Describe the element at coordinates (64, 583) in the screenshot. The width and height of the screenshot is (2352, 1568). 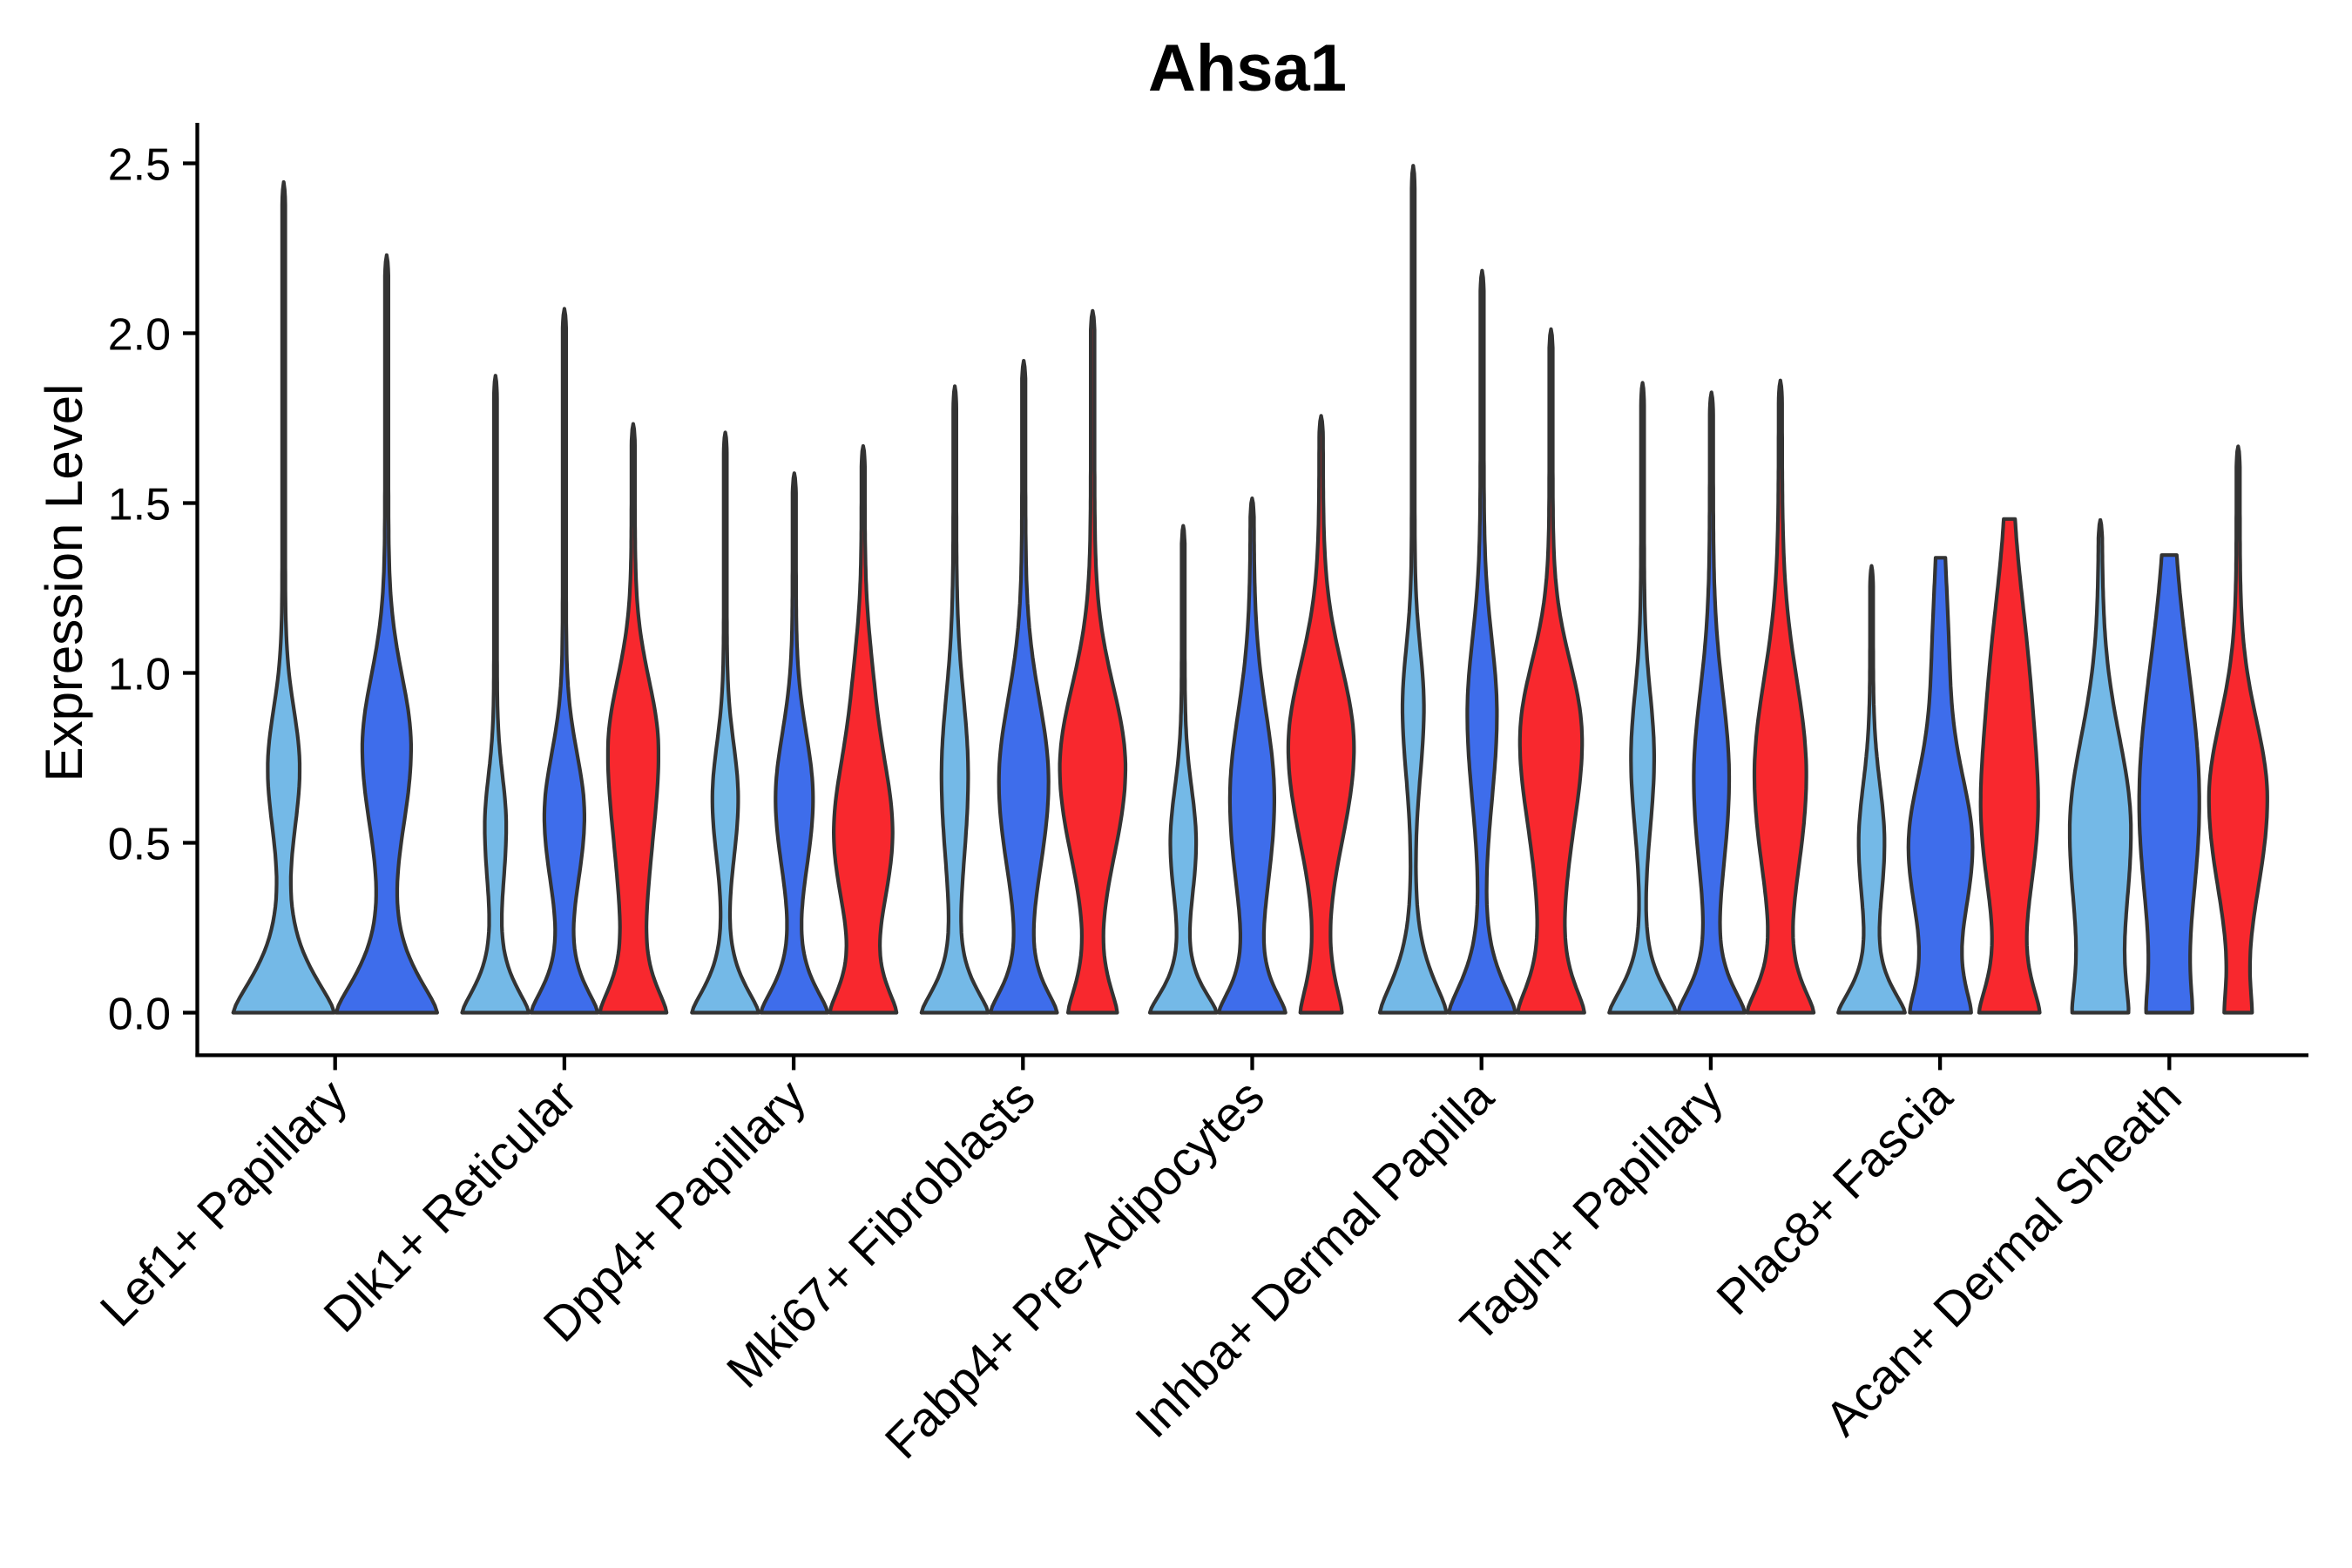
I see `svg-text: Expression Level` at that location.